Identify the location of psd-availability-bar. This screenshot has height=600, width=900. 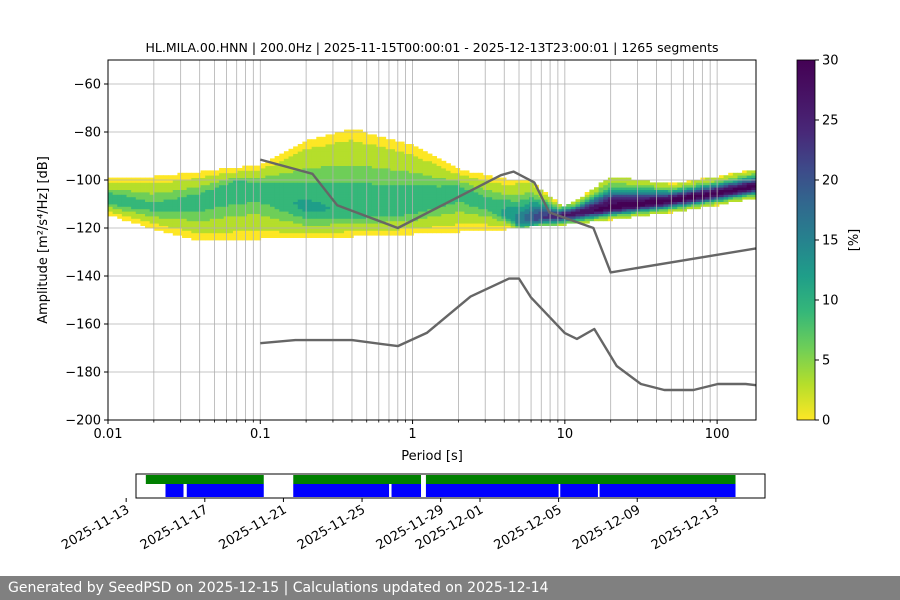
(341, 490).